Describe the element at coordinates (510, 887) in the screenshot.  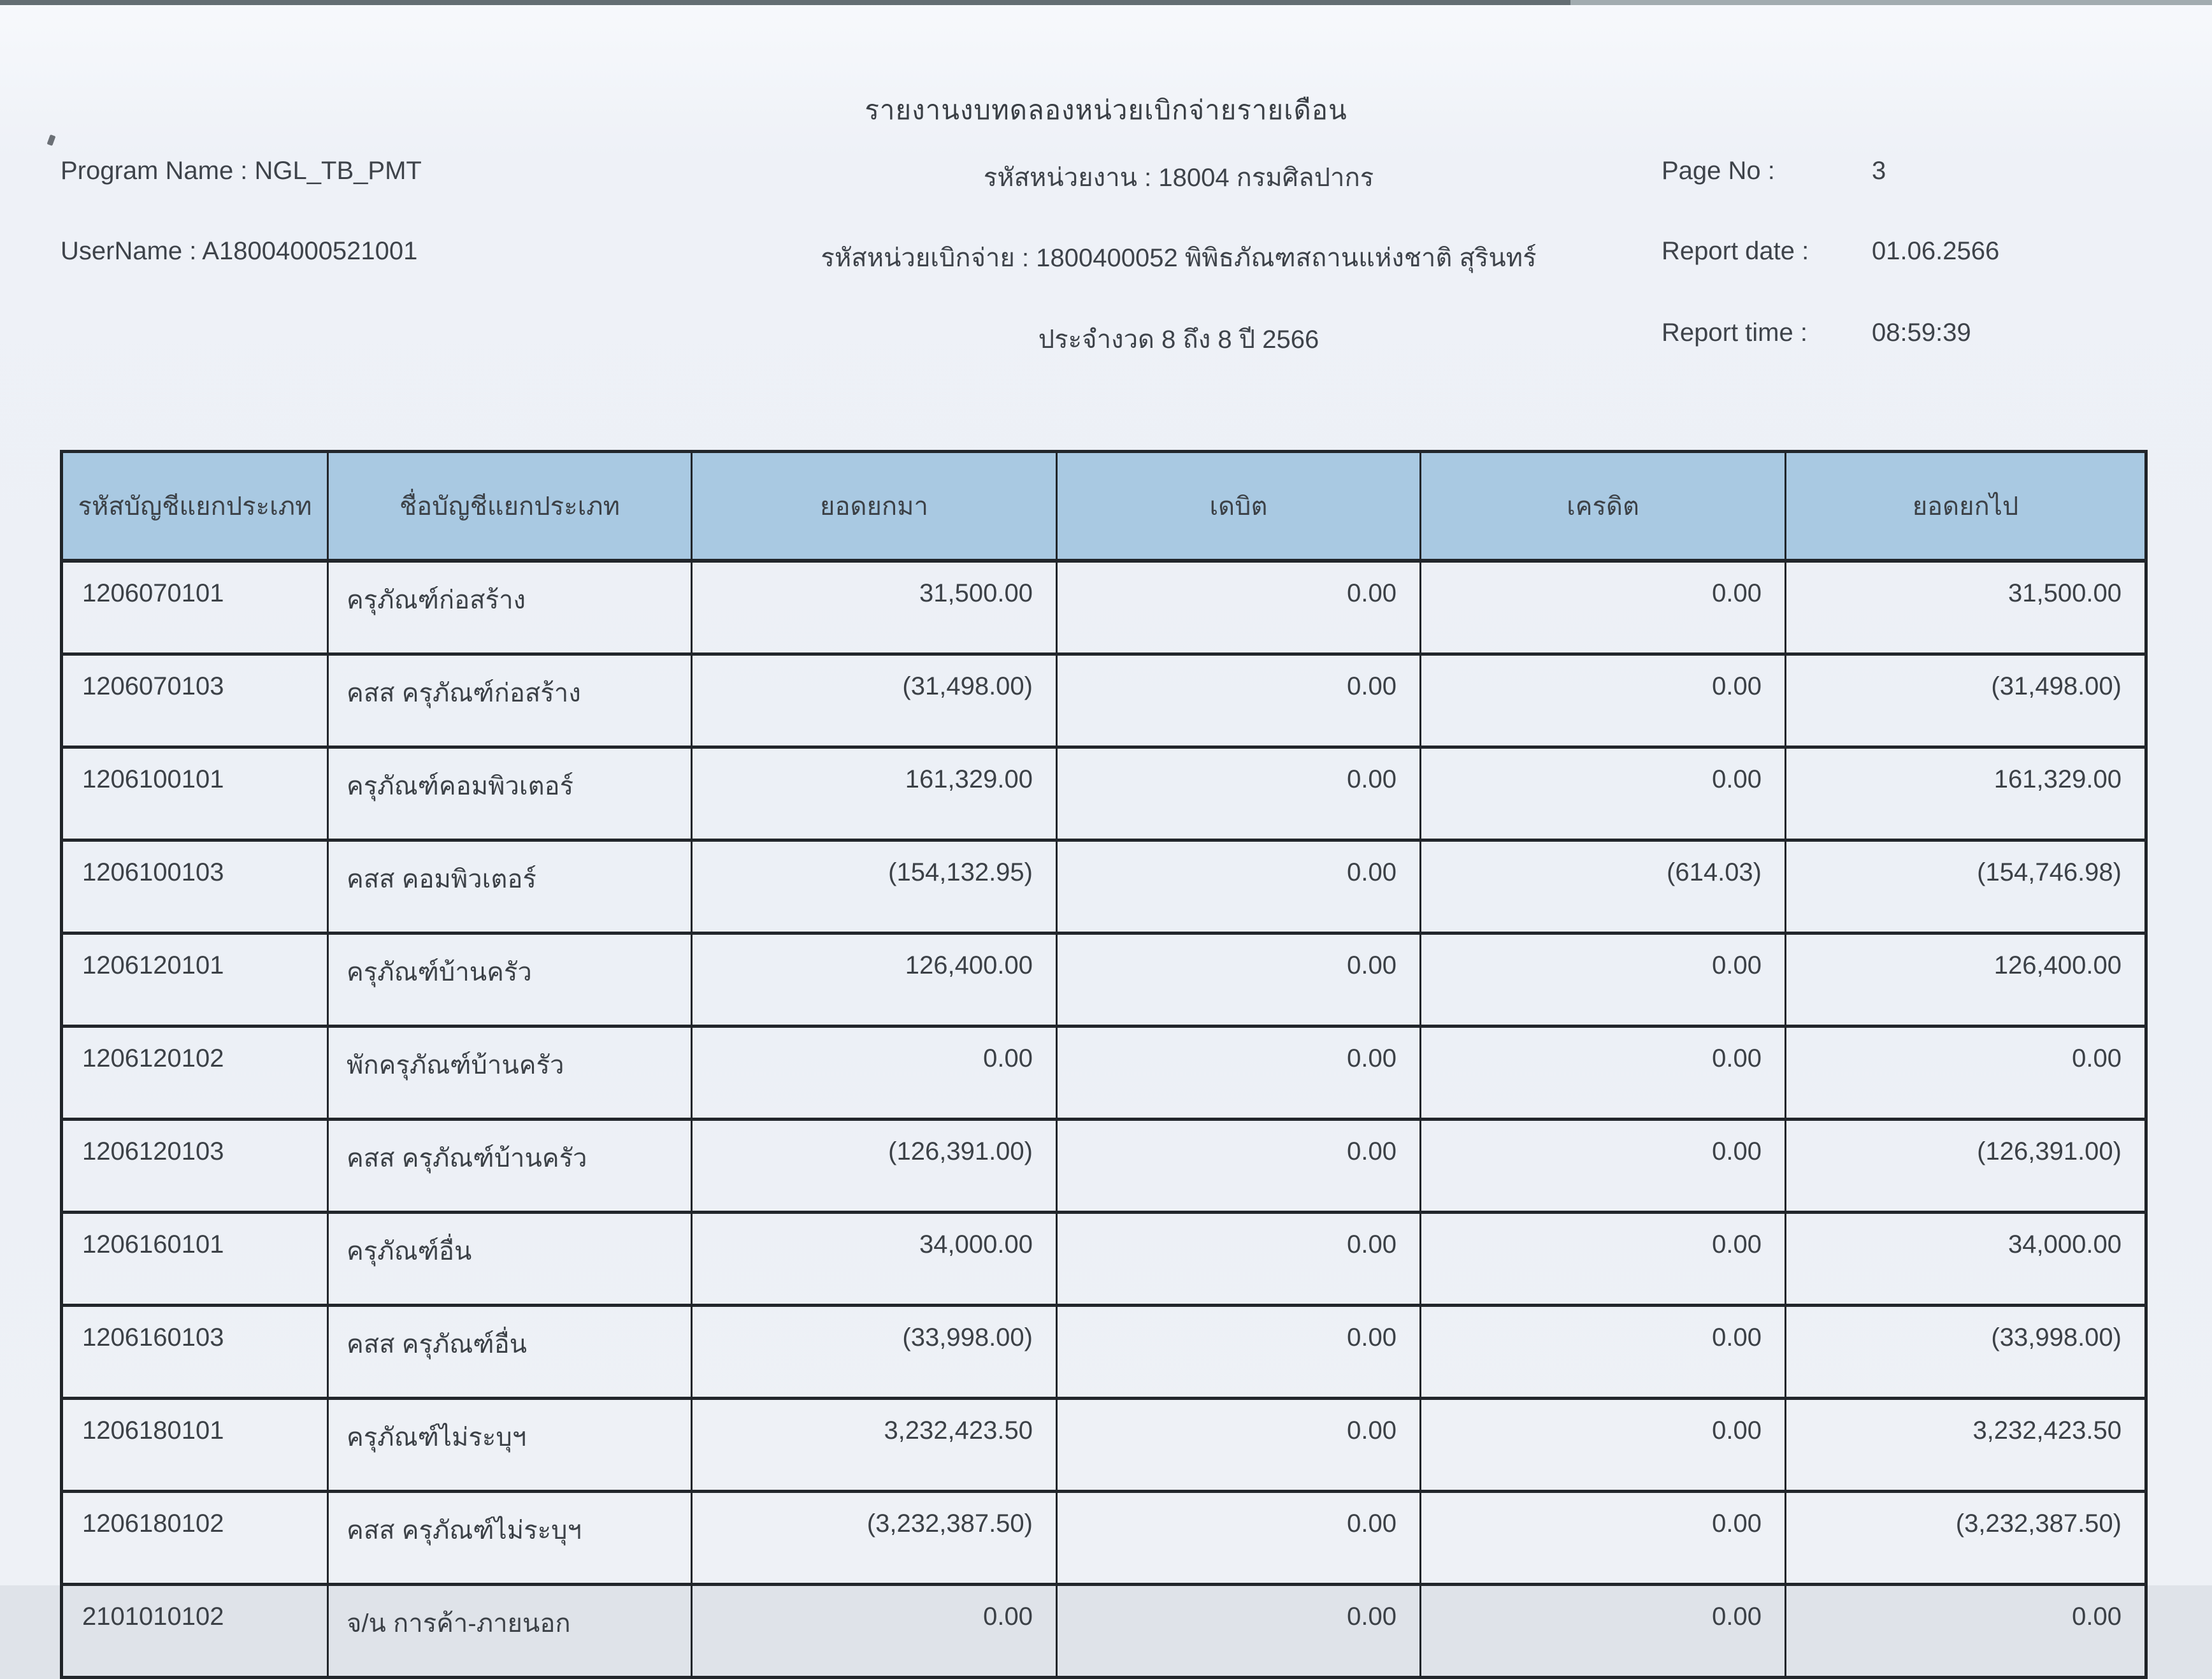
I see `account-name-cell: คสส คอมพิวเตอร์` at that location.